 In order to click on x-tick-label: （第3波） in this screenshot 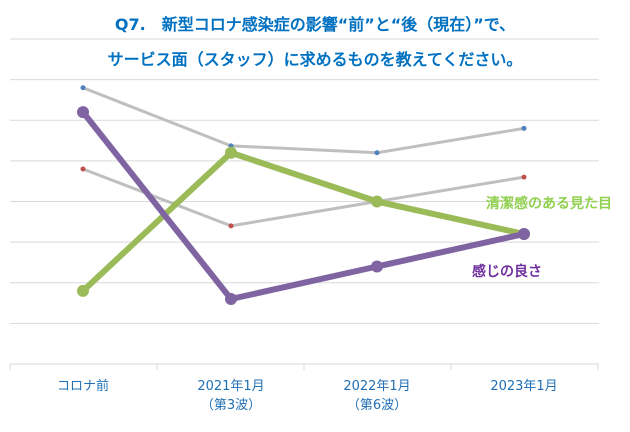, I will do `click(231, 405)`.